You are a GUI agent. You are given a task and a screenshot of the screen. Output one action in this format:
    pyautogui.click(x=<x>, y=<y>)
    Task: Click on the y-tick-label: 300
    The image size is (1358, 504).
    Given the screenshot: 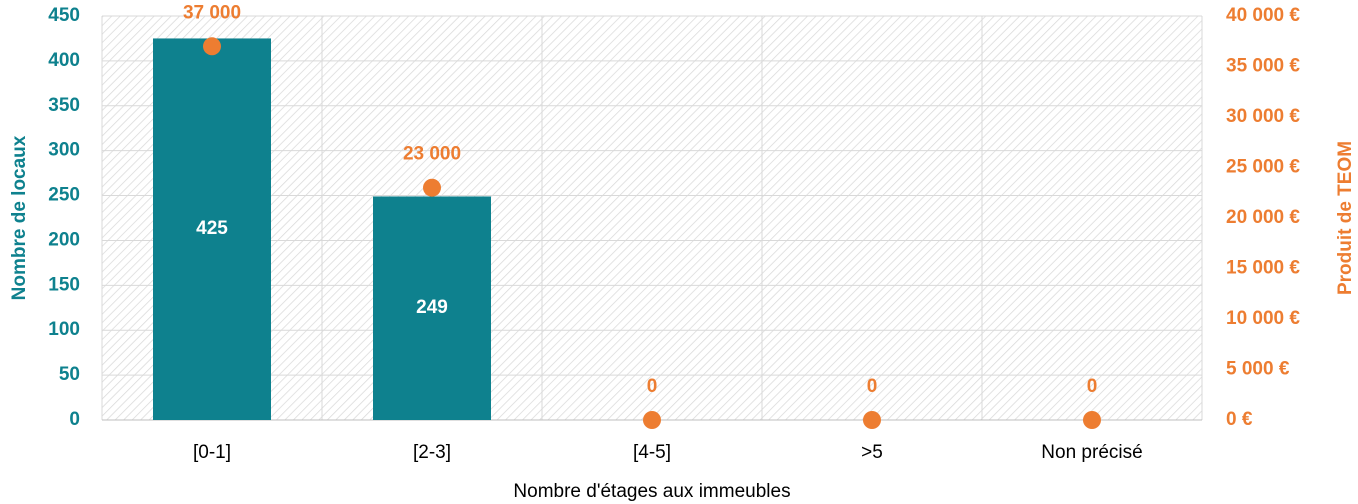 What is the action you would take?
    pyautogui.click(x=64, y=150)
    